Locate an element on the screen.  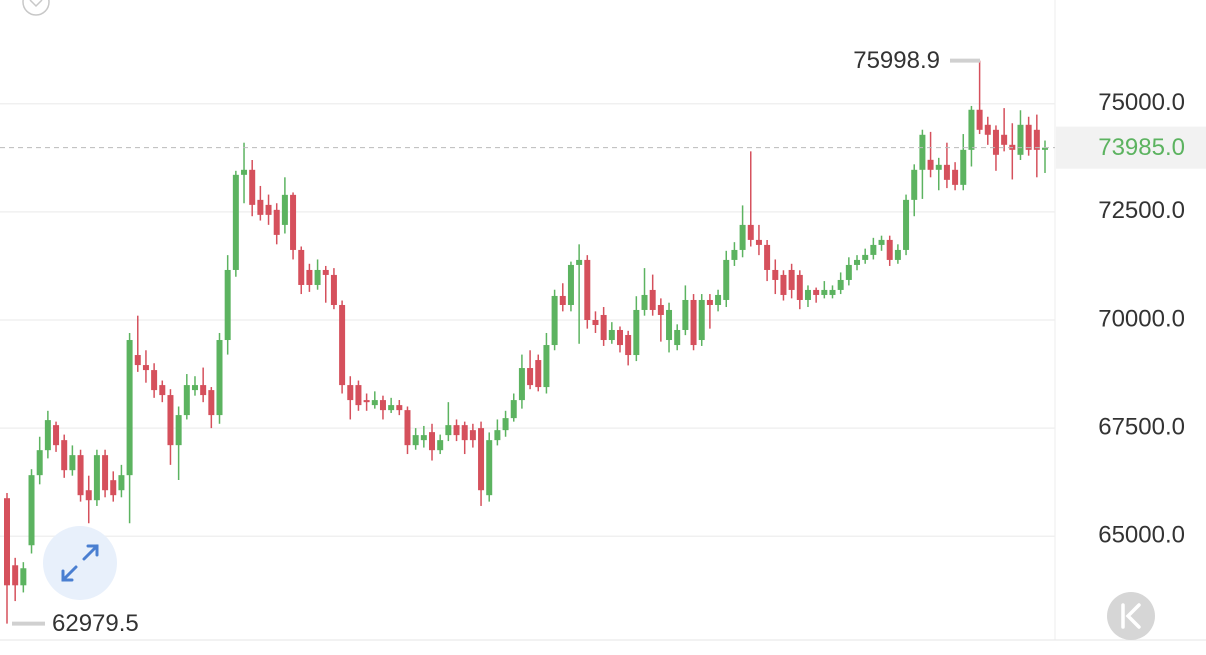
expand-button is located at coordinates (80, 563).